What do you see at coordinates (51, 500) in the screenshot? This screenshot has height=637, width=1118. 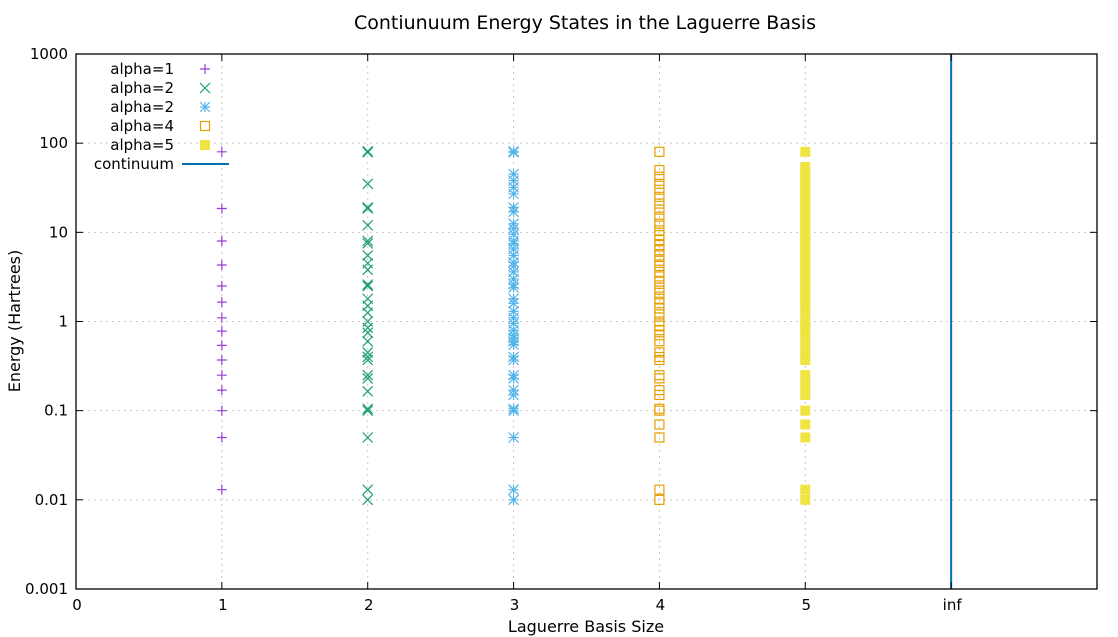 I see `y-tick-label: 0.01` at bounding box center [51, 500].